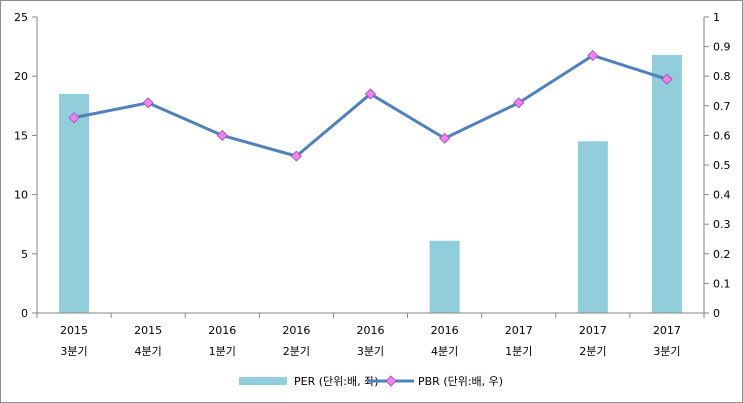  I want to click on right-tick-label: 0.1, so click(722, 283).